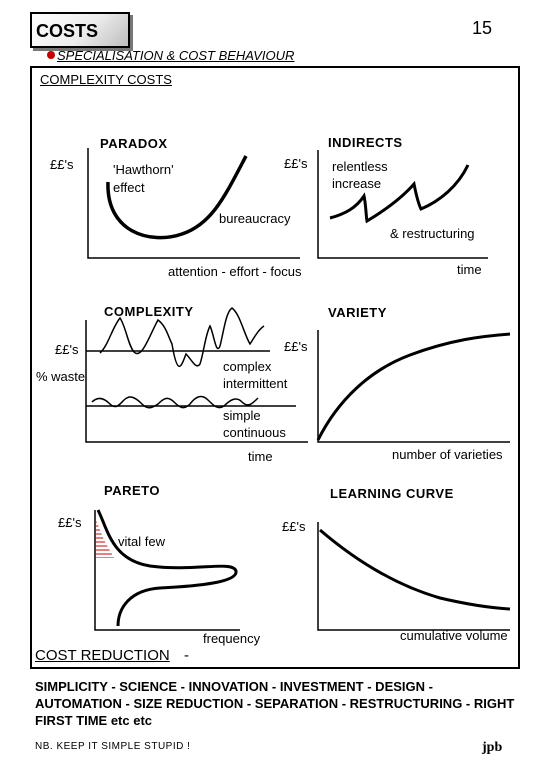 The height and width of the screenshot is (780, 540). I want to click on author-initials: jpb, so click(492, 747).